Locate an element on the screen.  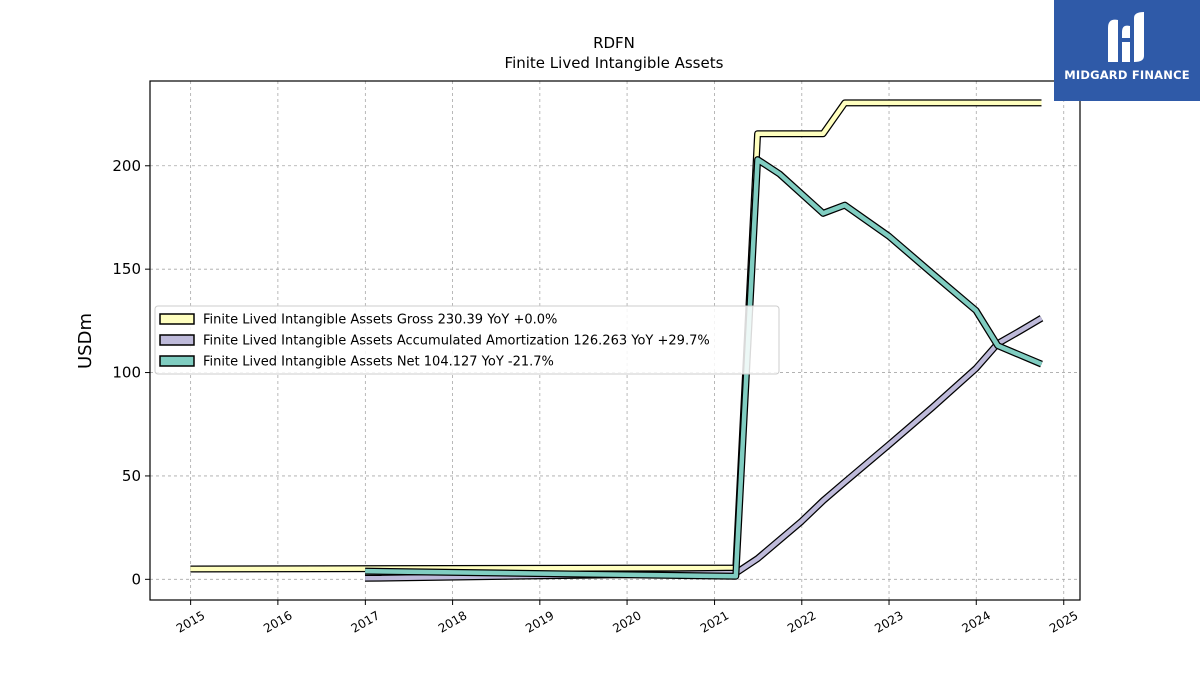
x-tick-label: 2020 is located at coordinates (626, 621).